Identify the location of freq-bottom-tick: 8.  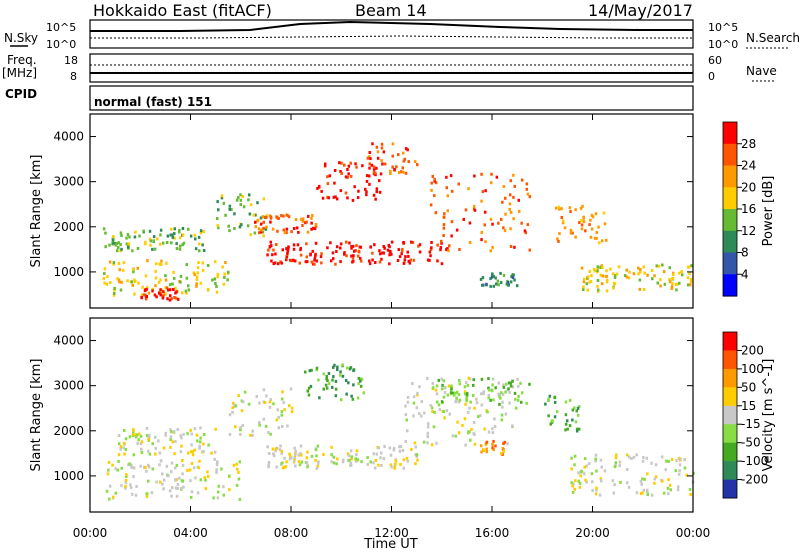
(73, 76).